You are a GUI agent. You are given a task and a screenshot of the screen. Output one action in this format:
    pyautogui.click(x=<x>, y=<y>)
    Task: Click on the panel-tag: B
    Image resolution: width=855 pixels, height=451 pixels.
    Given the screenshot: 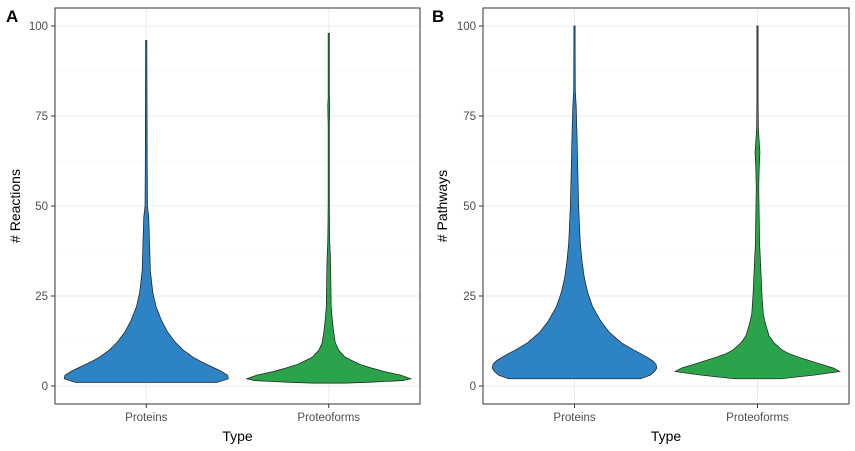 What is the action you would take?
    pyautogui.click(x=438, y=16)
    